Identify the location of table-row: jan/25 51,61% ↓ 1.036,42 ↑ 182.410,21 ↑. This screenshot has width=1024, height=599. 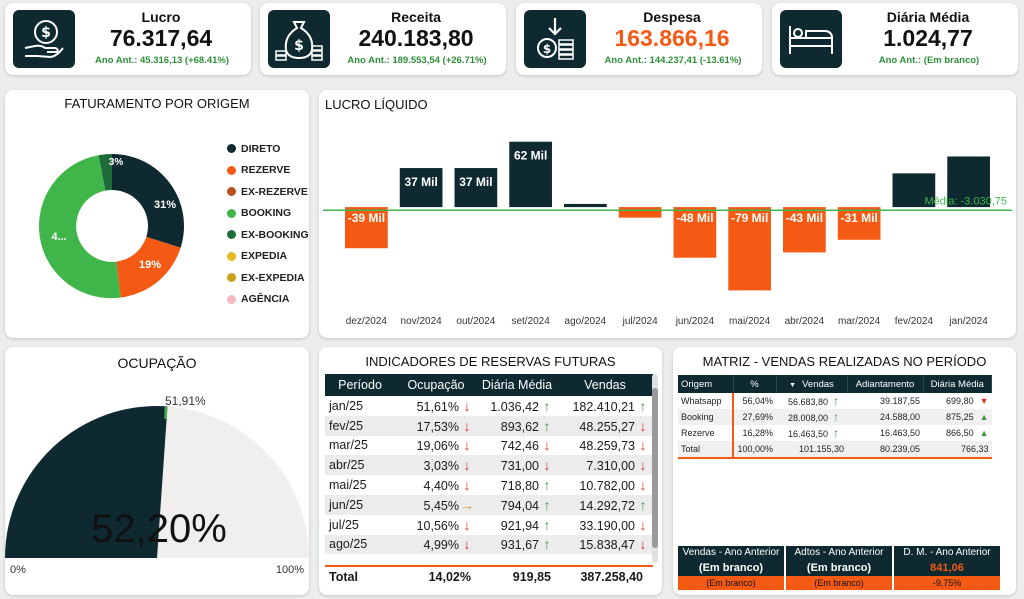
(489, 406).